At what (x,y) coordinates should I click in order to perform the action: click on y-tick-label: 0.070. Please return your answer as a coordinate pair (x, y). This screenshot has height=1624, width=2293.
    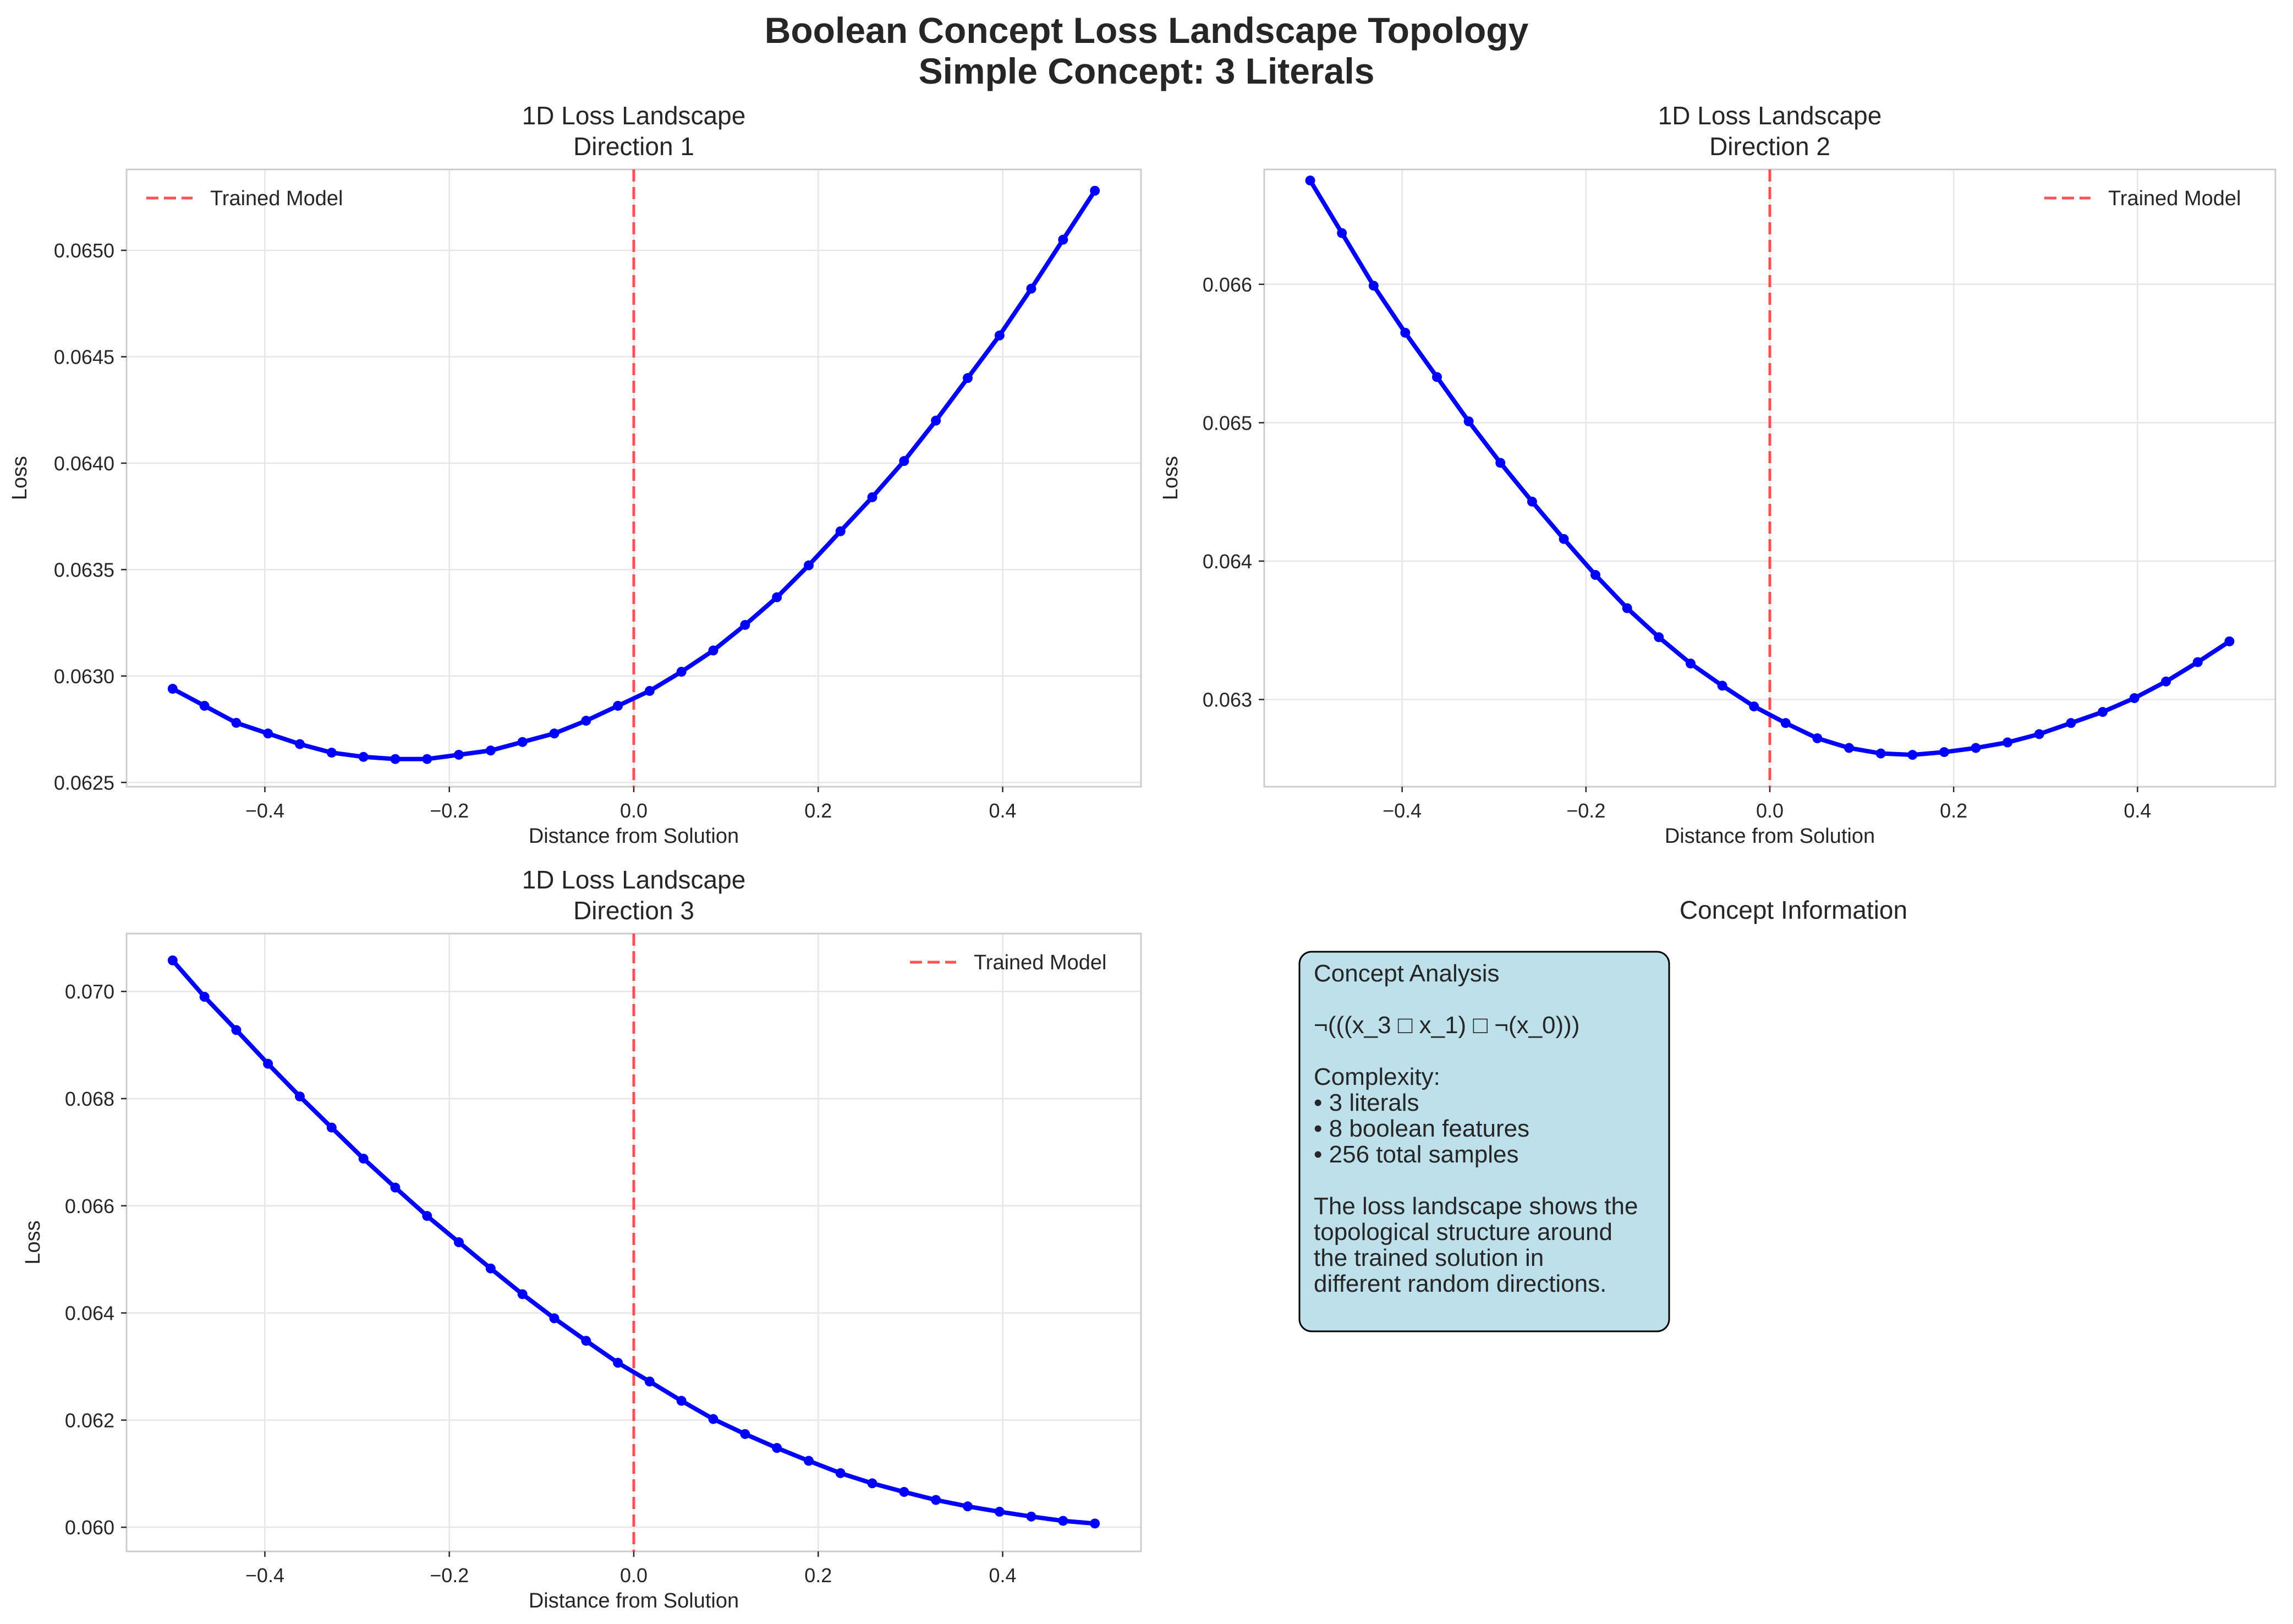
    Looking at the image, I should click on (89, 991).